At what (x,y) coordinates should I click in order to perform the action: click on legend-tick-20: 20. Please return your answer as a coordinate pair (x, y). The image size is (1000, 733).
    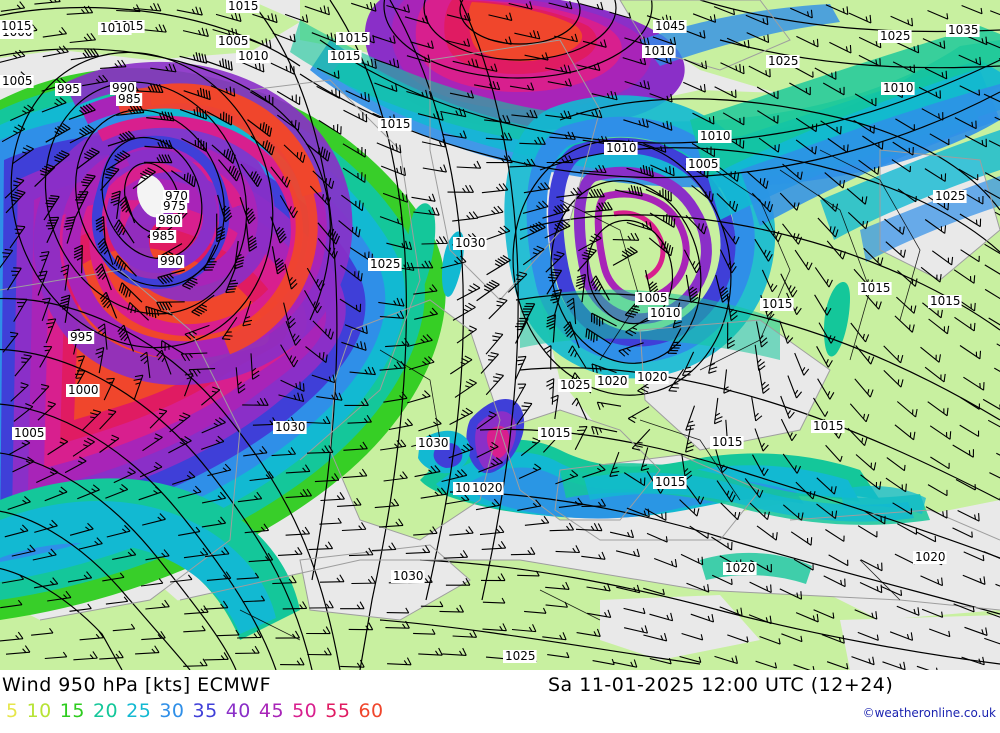
    Looking at the image, I should click on (105, 711).